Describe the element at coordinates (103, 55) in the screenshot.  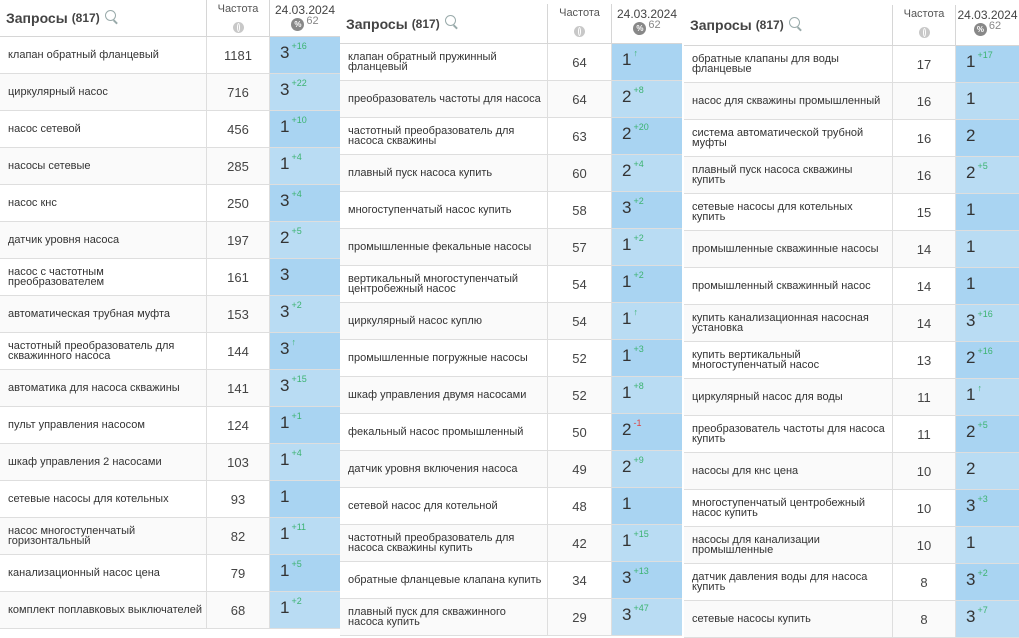
I see `query-text: клапан обратный фланцевый` at that location.